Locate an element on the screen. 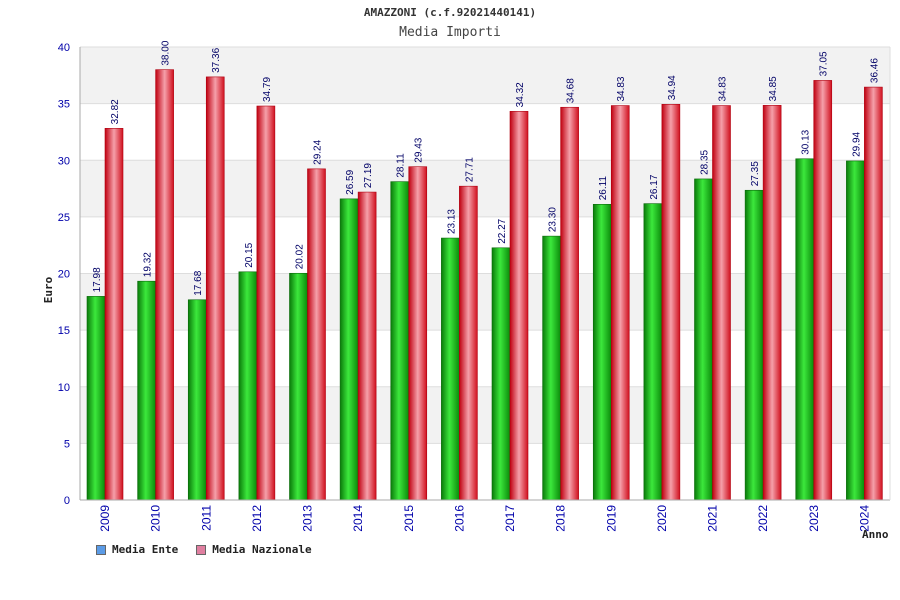 The height and width of the screenshot is (600, 900). data-label: 34.94 is located at coordinates (672, 87).